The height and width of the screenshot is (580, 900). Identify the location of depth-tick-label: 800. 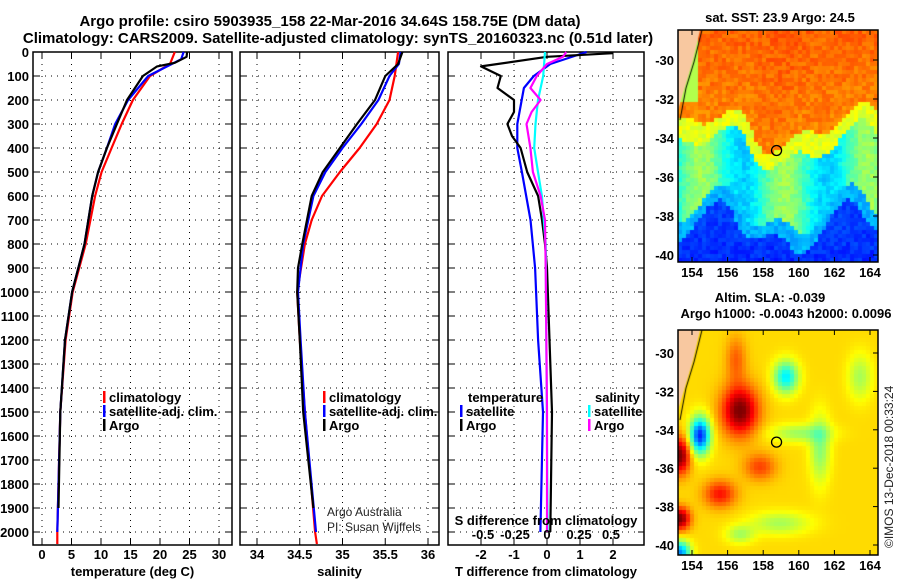
(18, 244).